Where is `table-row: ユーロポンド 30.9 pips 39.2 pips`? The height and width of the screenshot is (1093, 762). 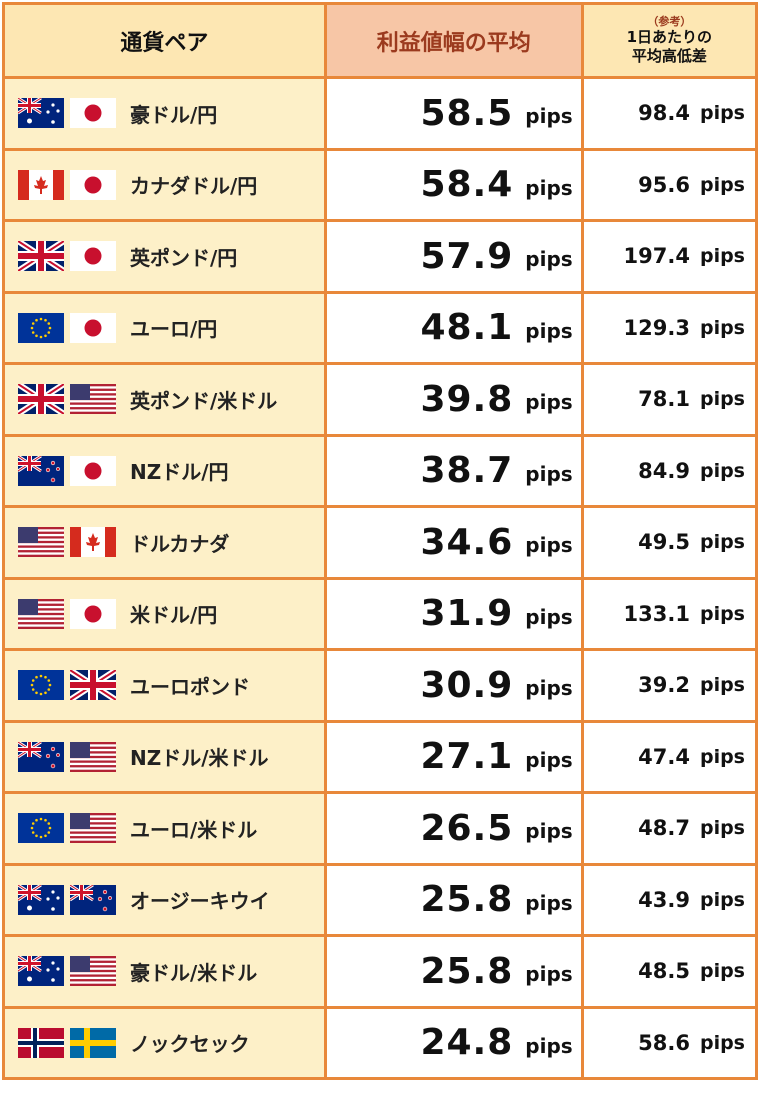
table-row: ユーロポンド 30.9 pips 39.2 pips is located at coordinates (381, 687).